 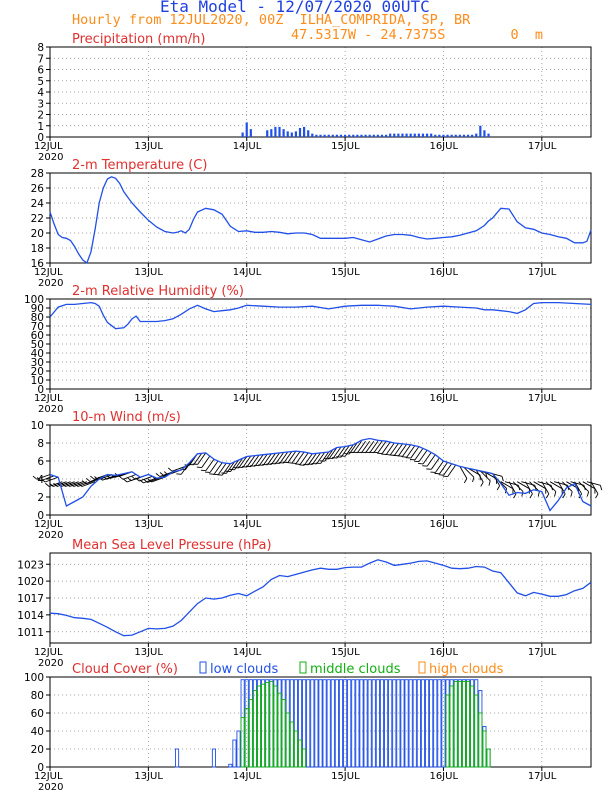 I want to click on chart-title: Eta Model - 12/07/2020 00UTC, so click(x=295, y=8).